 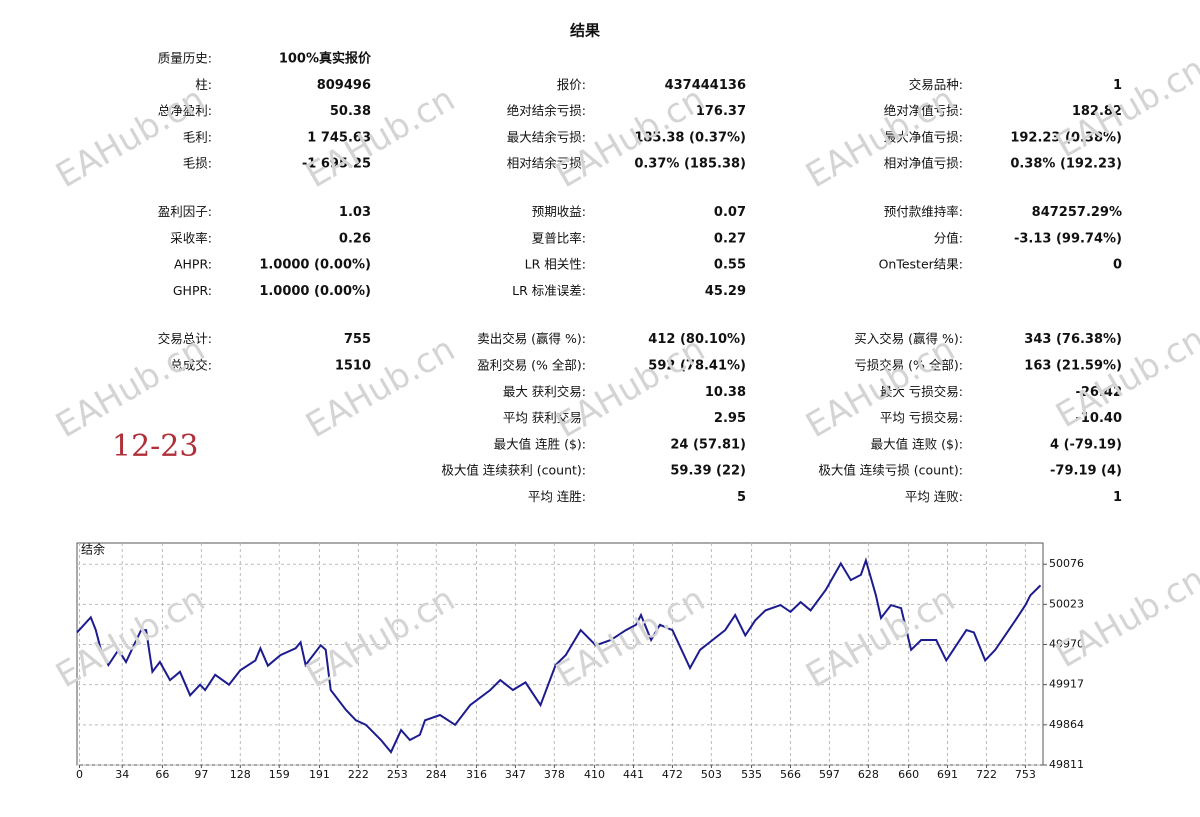 What do you see at coordinates (344, 85) in the screenshot?
I see `field-value: 809496` at bounding box center [344, 85].